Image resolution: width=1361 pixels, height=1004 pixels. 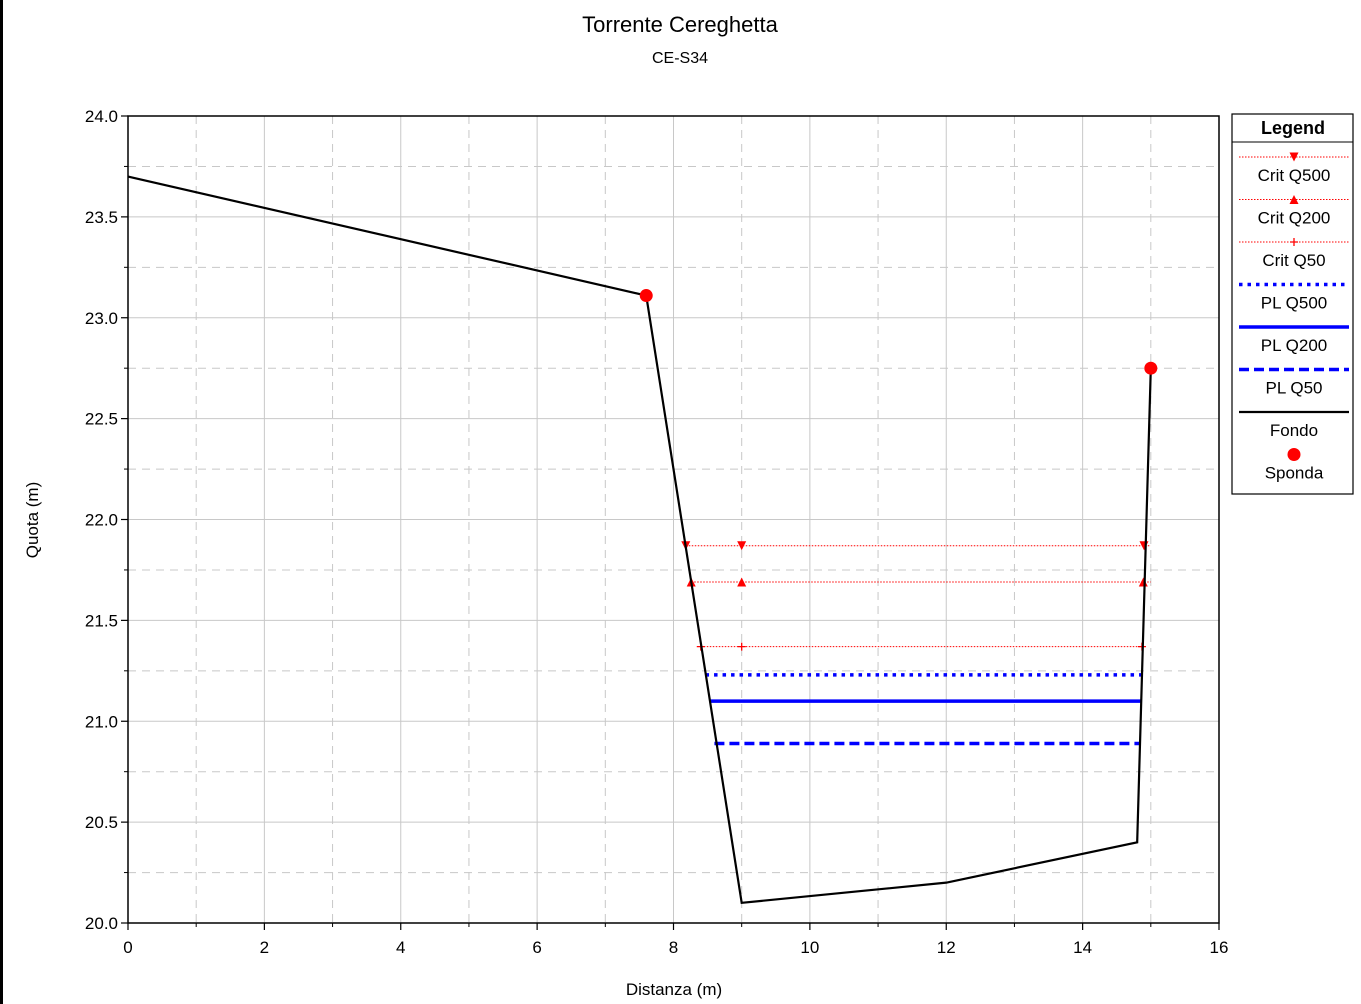 I want to click on legend-swatch-sponda, so click(x=1294, y=454).